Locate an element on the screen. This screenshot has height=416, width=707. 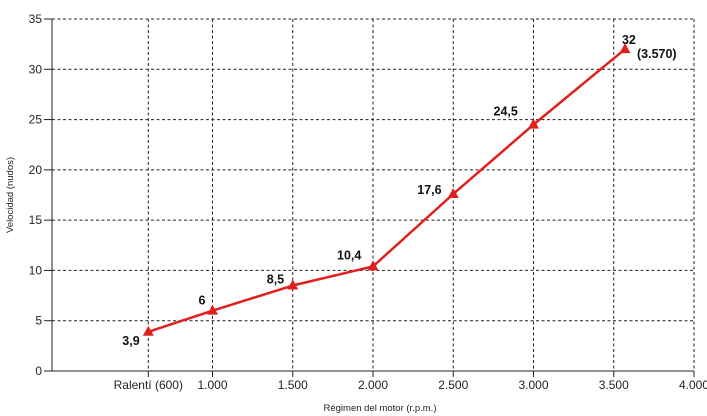
data-label: 3,9 is located at coordinates (130, 341).